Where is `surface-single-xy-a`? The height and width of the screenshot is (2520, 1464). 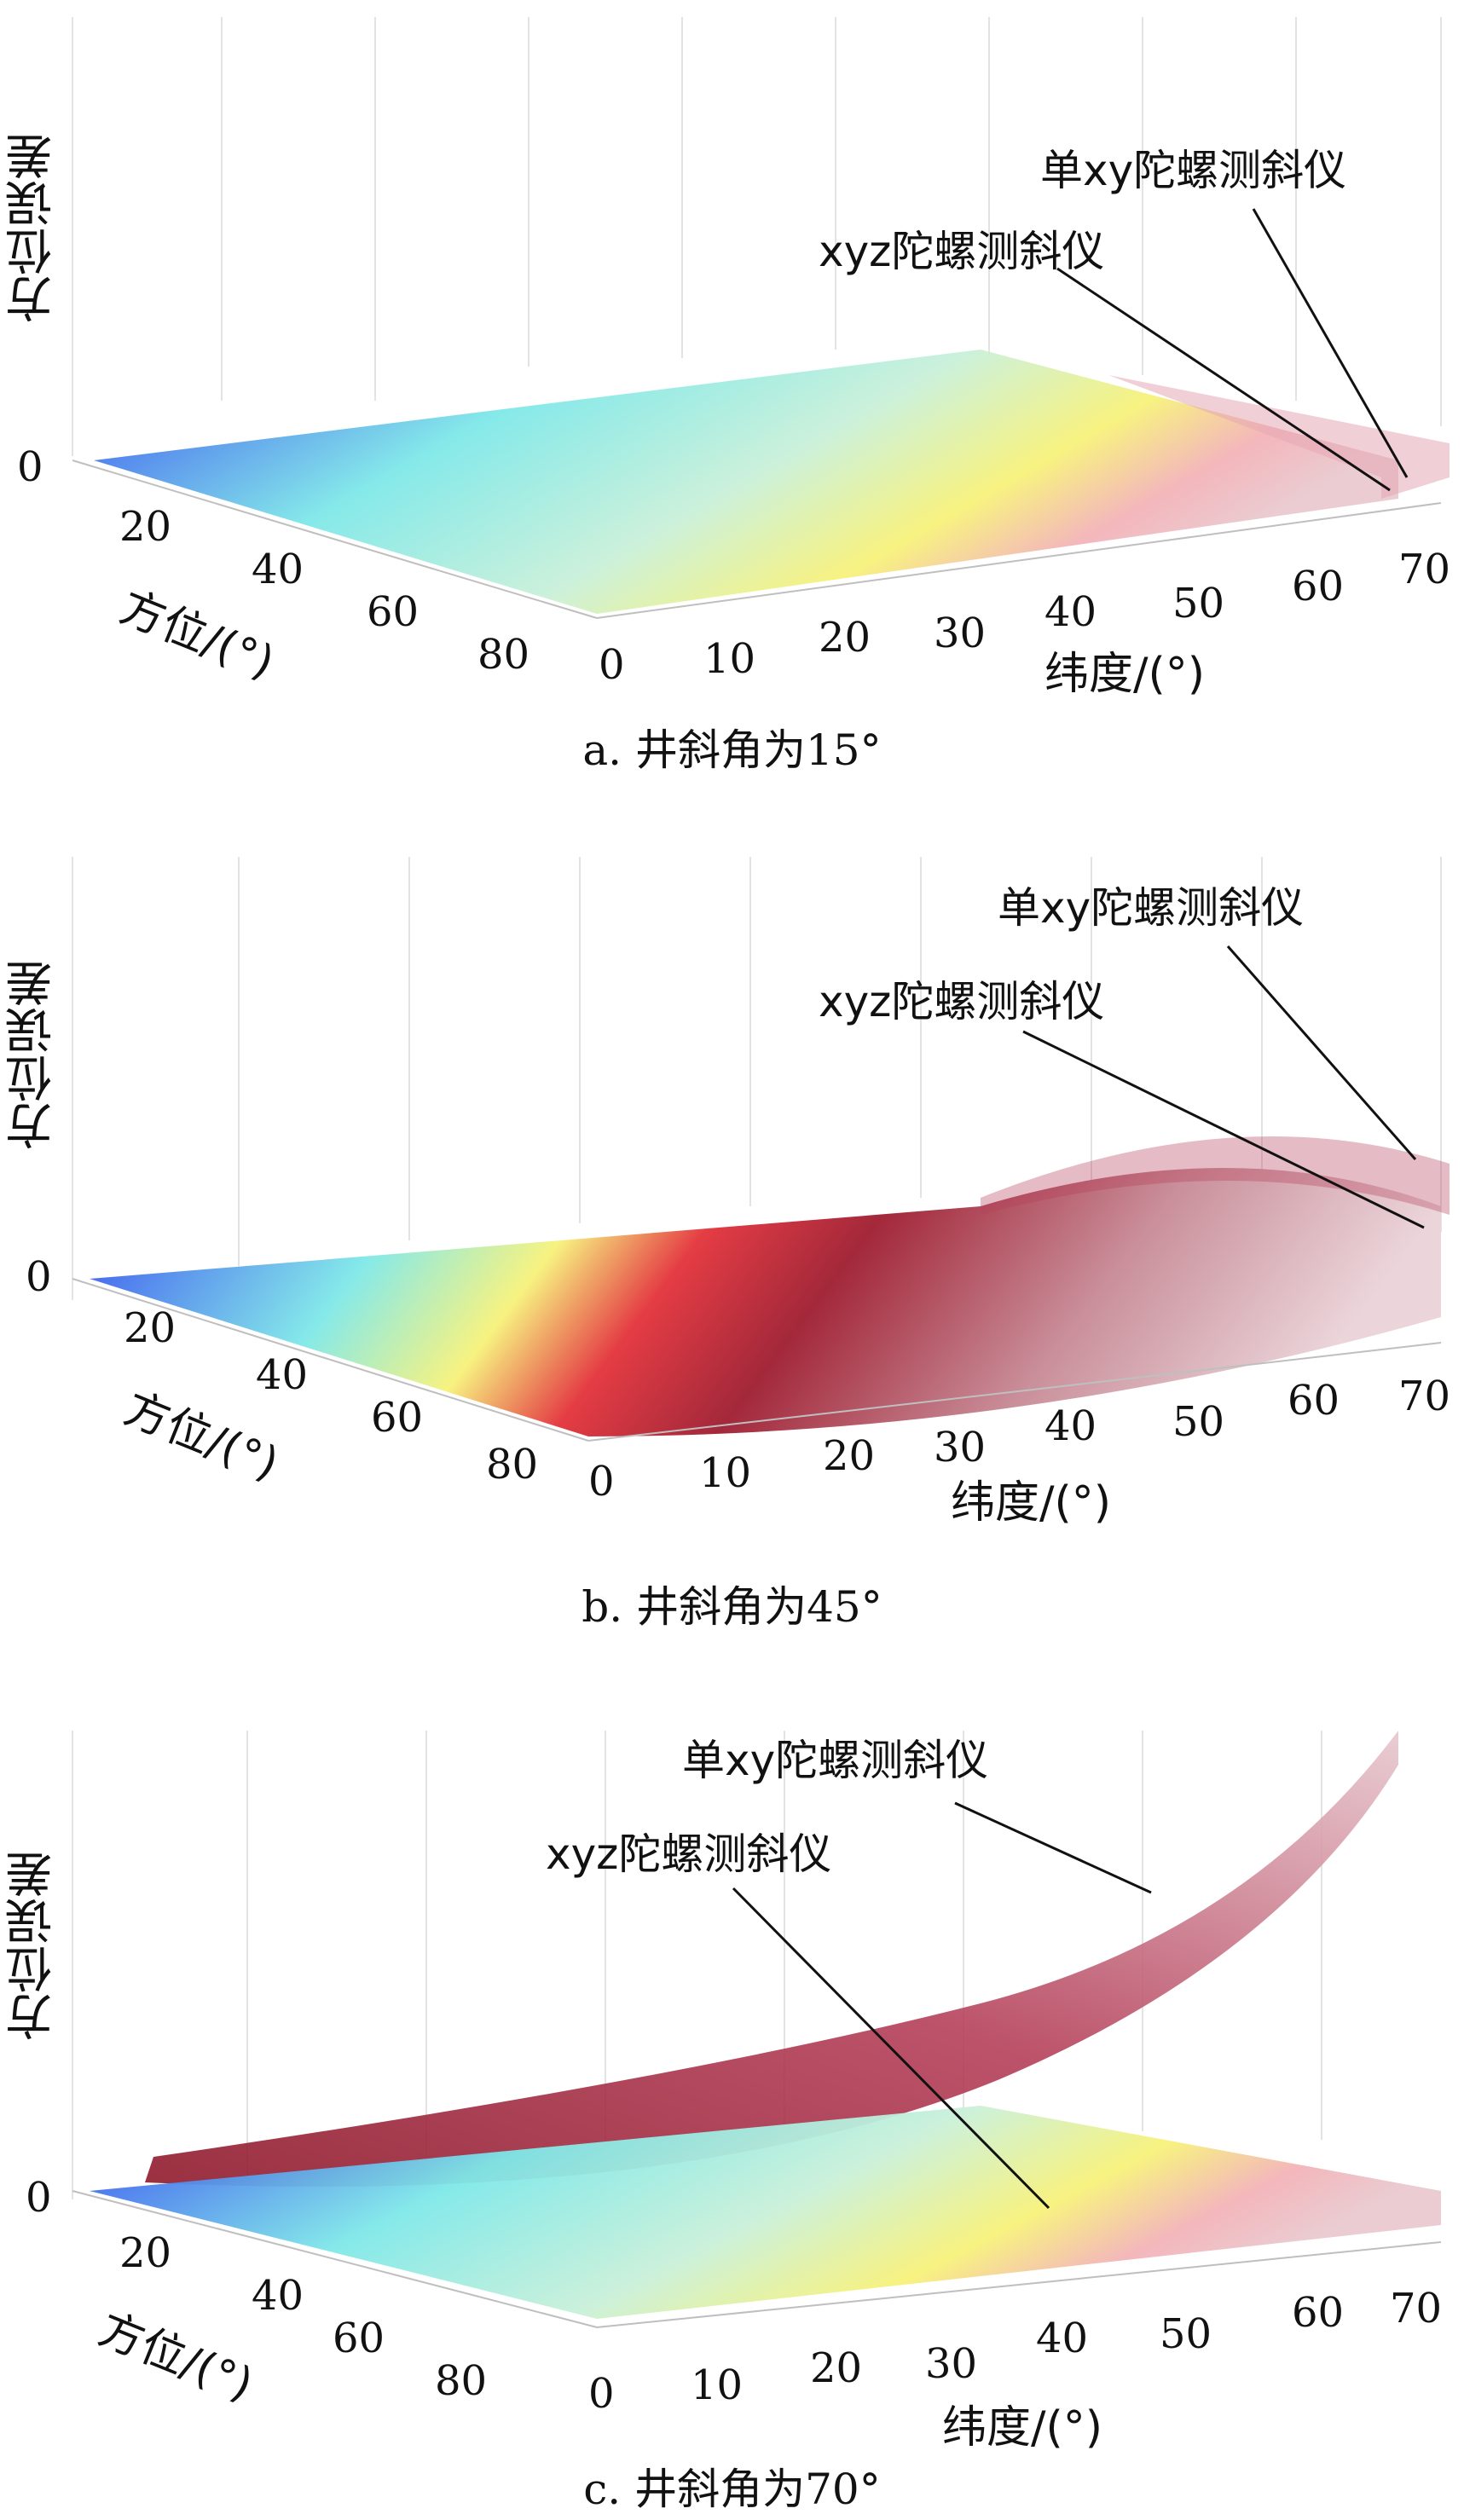
surface-single-xy-a is located at coordinates (1279, 437).